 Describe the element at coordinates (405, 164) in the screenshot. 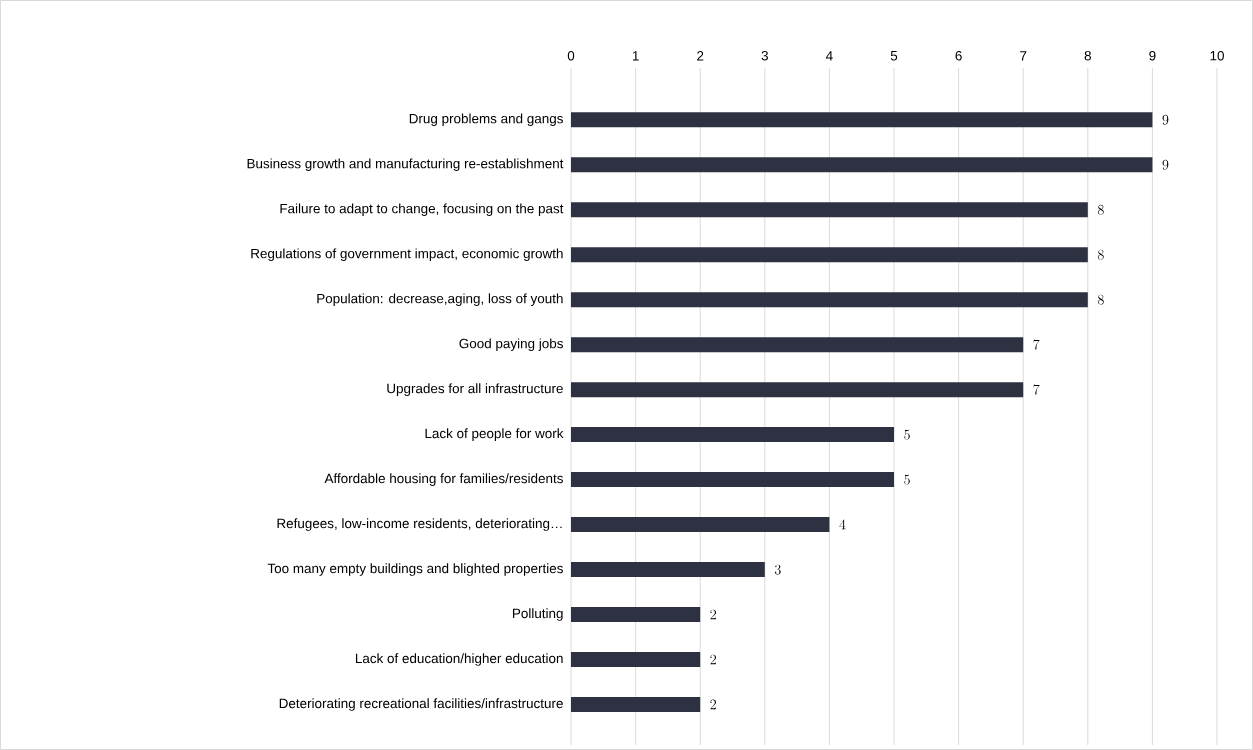

I see `y-tick-label: Business growth and manufacturing re-establishment` at that location.